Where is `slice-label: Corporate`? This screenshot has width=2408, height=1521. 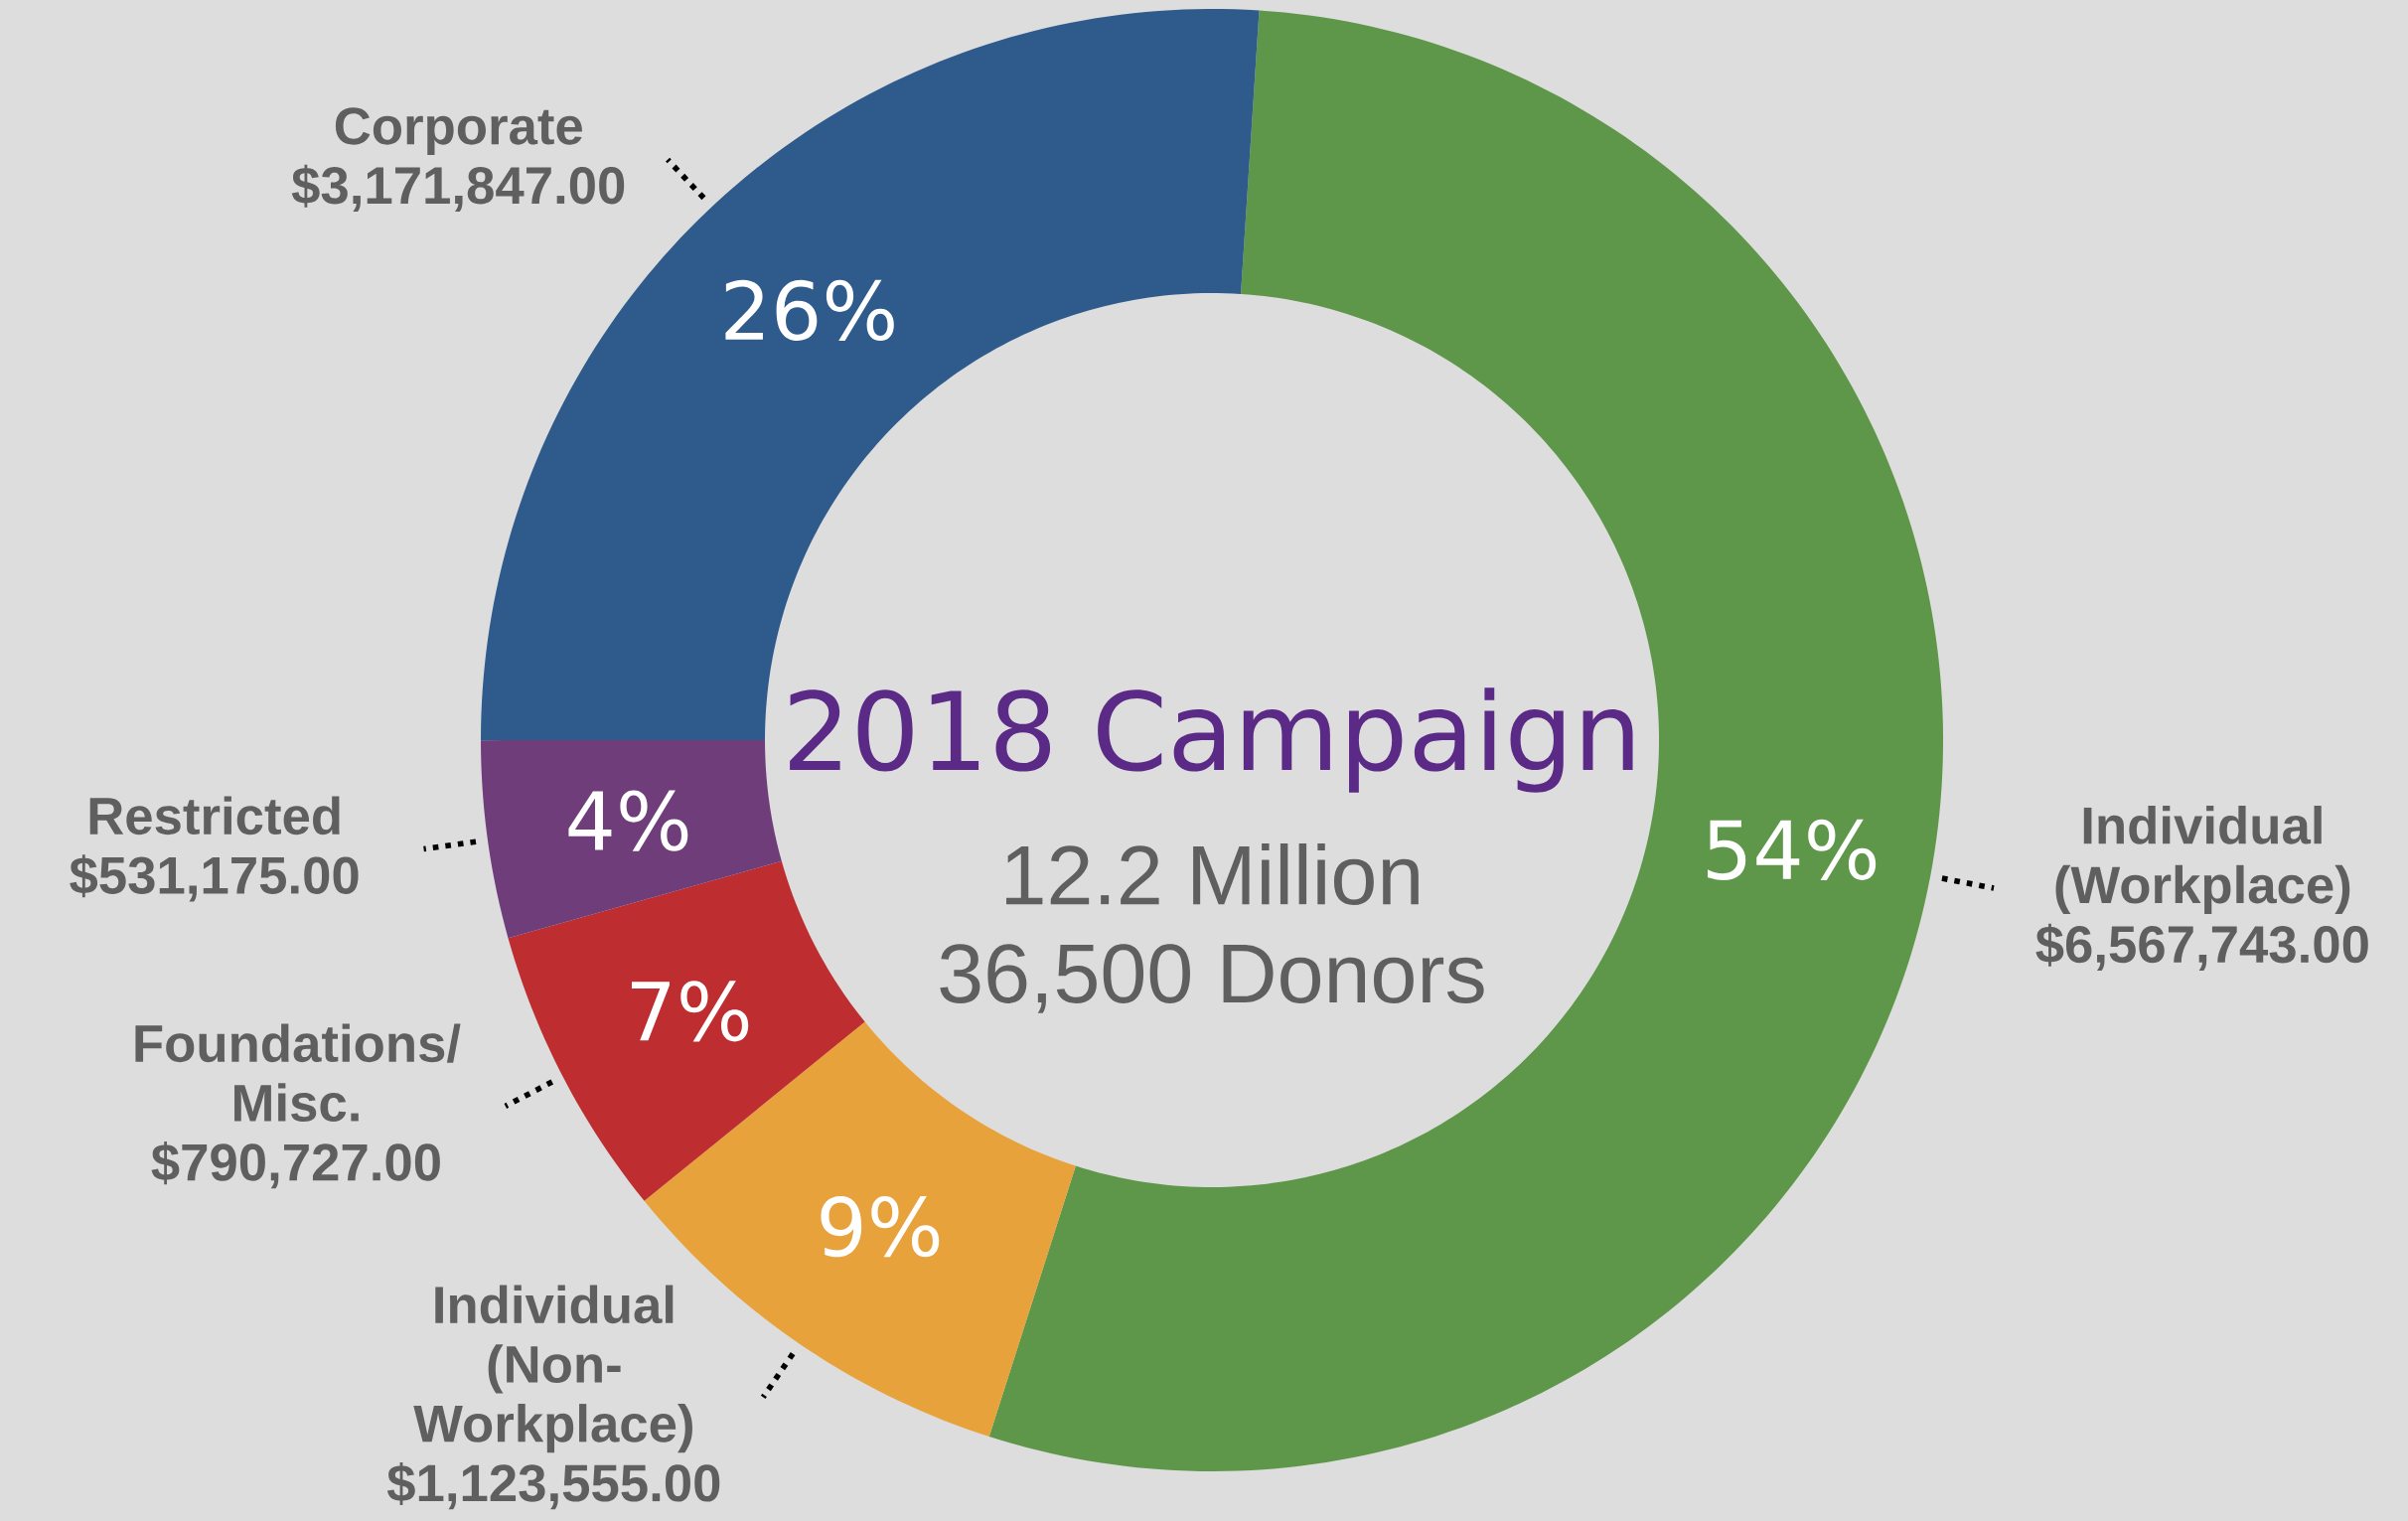 slice-label: Corporate is located at coordinates (459, 131).